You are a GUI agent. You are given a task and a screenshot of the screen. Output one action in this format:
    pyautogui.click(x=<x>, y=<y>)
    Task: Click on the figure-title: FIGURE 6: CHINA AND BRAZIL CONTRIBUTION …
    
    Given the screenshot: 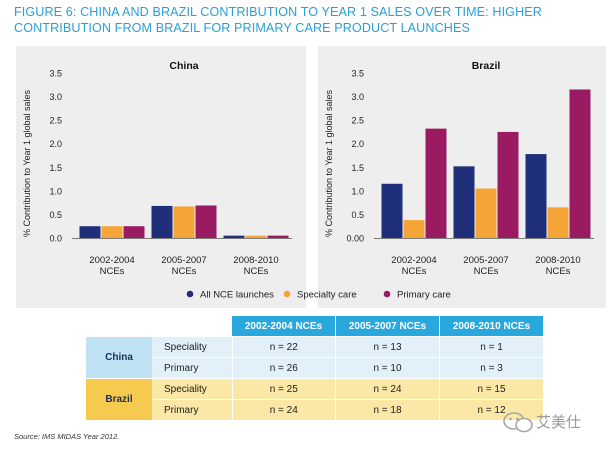 What is the action you would take?
    pyautogui.click(x=278, y=20)
    